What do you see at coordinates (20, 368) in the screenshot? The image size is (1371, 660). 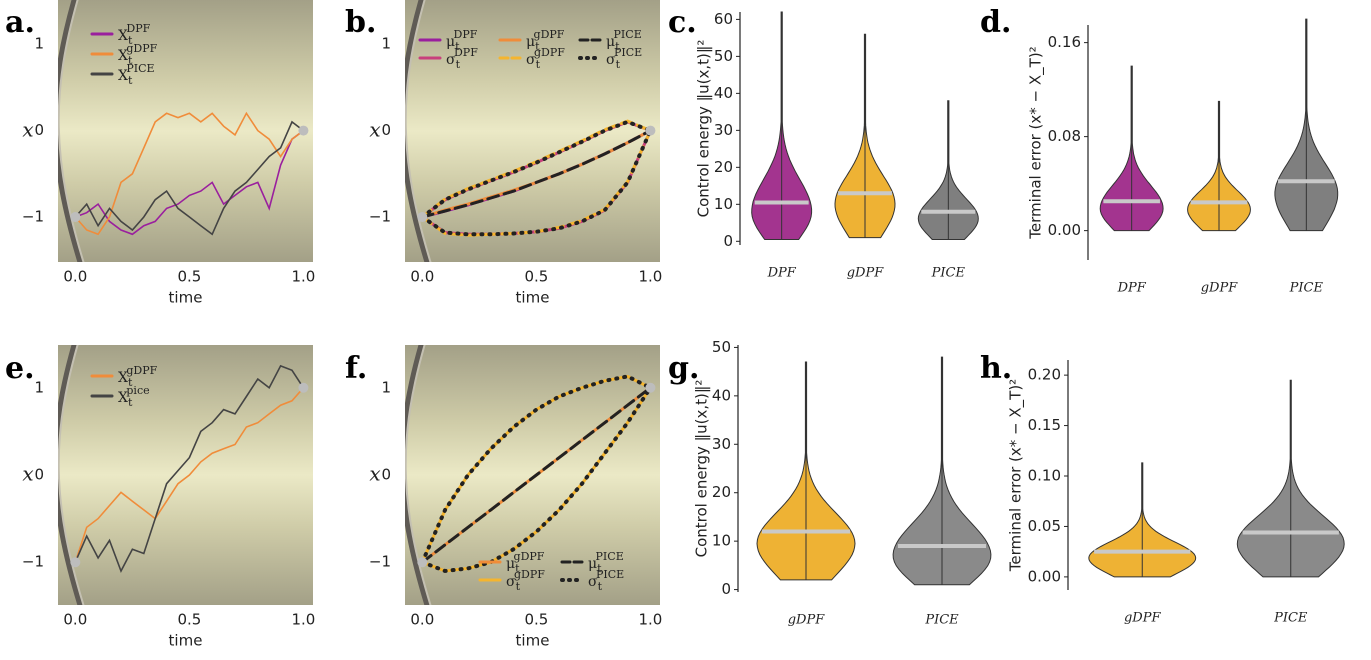 I see `panel-label: e.` at bounding box center [20, 368].